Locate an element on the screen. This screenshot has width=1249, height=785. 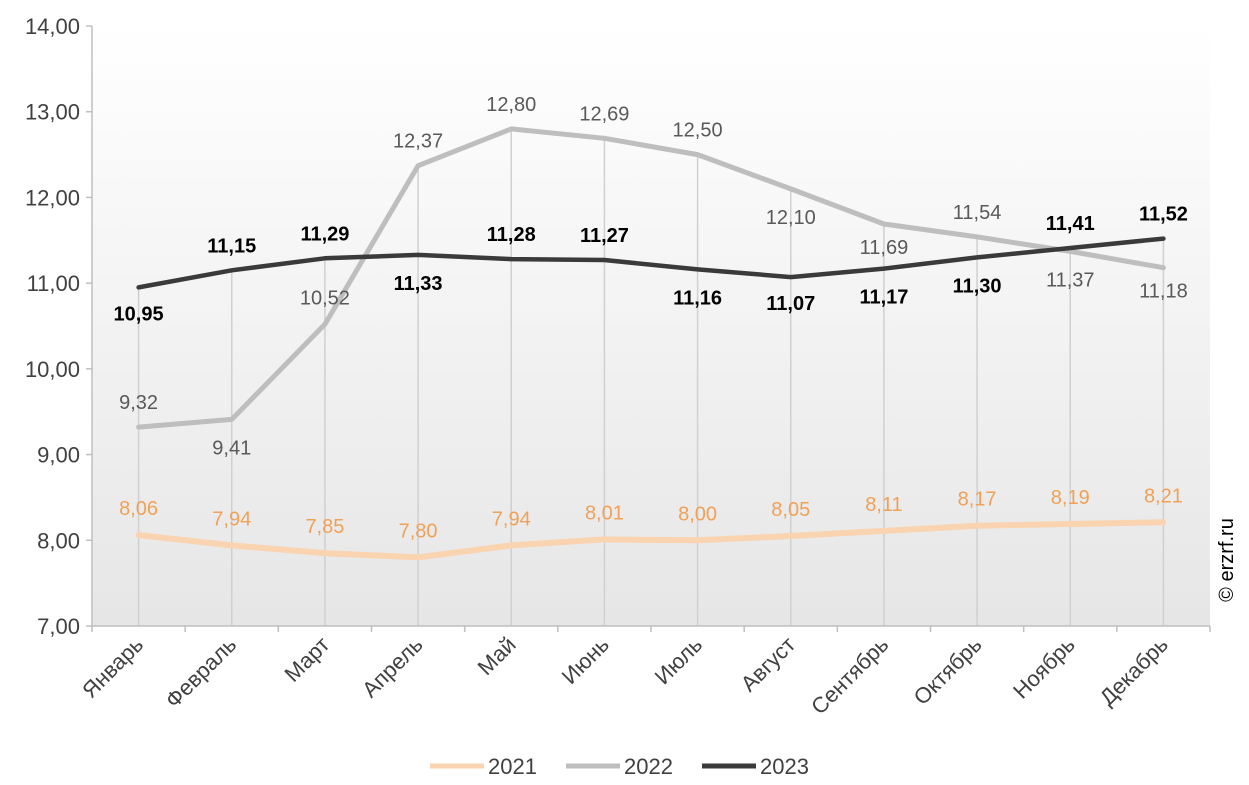
data-label-2022: 11,54 is located at coordinates (977, 213).